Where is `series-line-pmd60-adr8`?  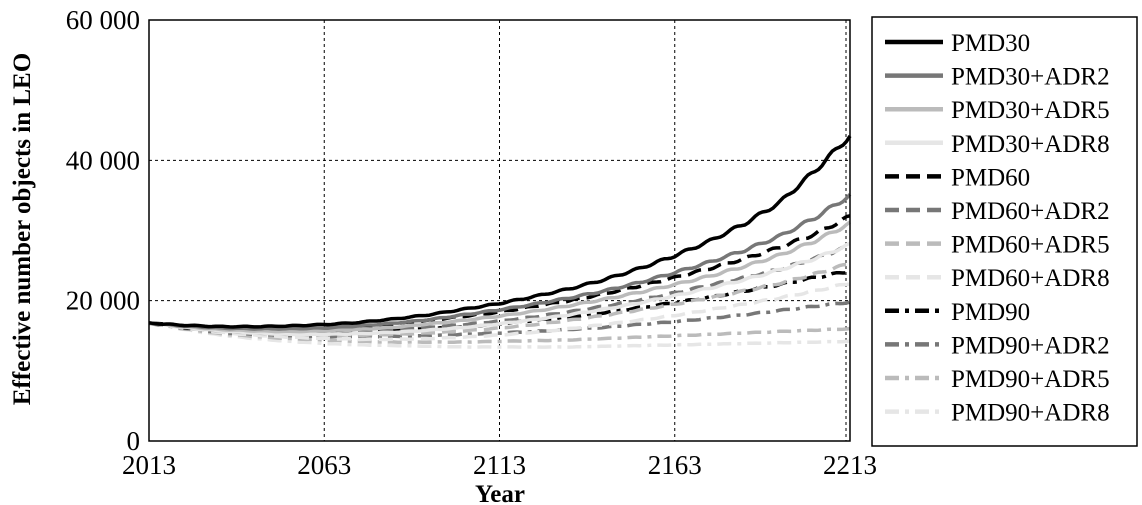 series-line-pmd60-adr8 is located at coordinates (499, 312).